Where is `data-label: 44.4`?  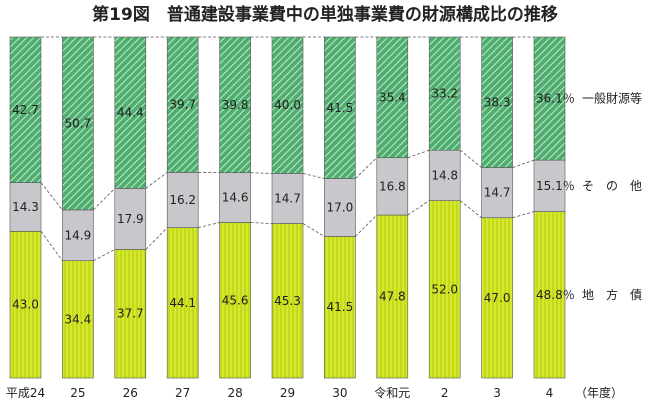 data-label: 44.4 is located at coordinates (130, 113).